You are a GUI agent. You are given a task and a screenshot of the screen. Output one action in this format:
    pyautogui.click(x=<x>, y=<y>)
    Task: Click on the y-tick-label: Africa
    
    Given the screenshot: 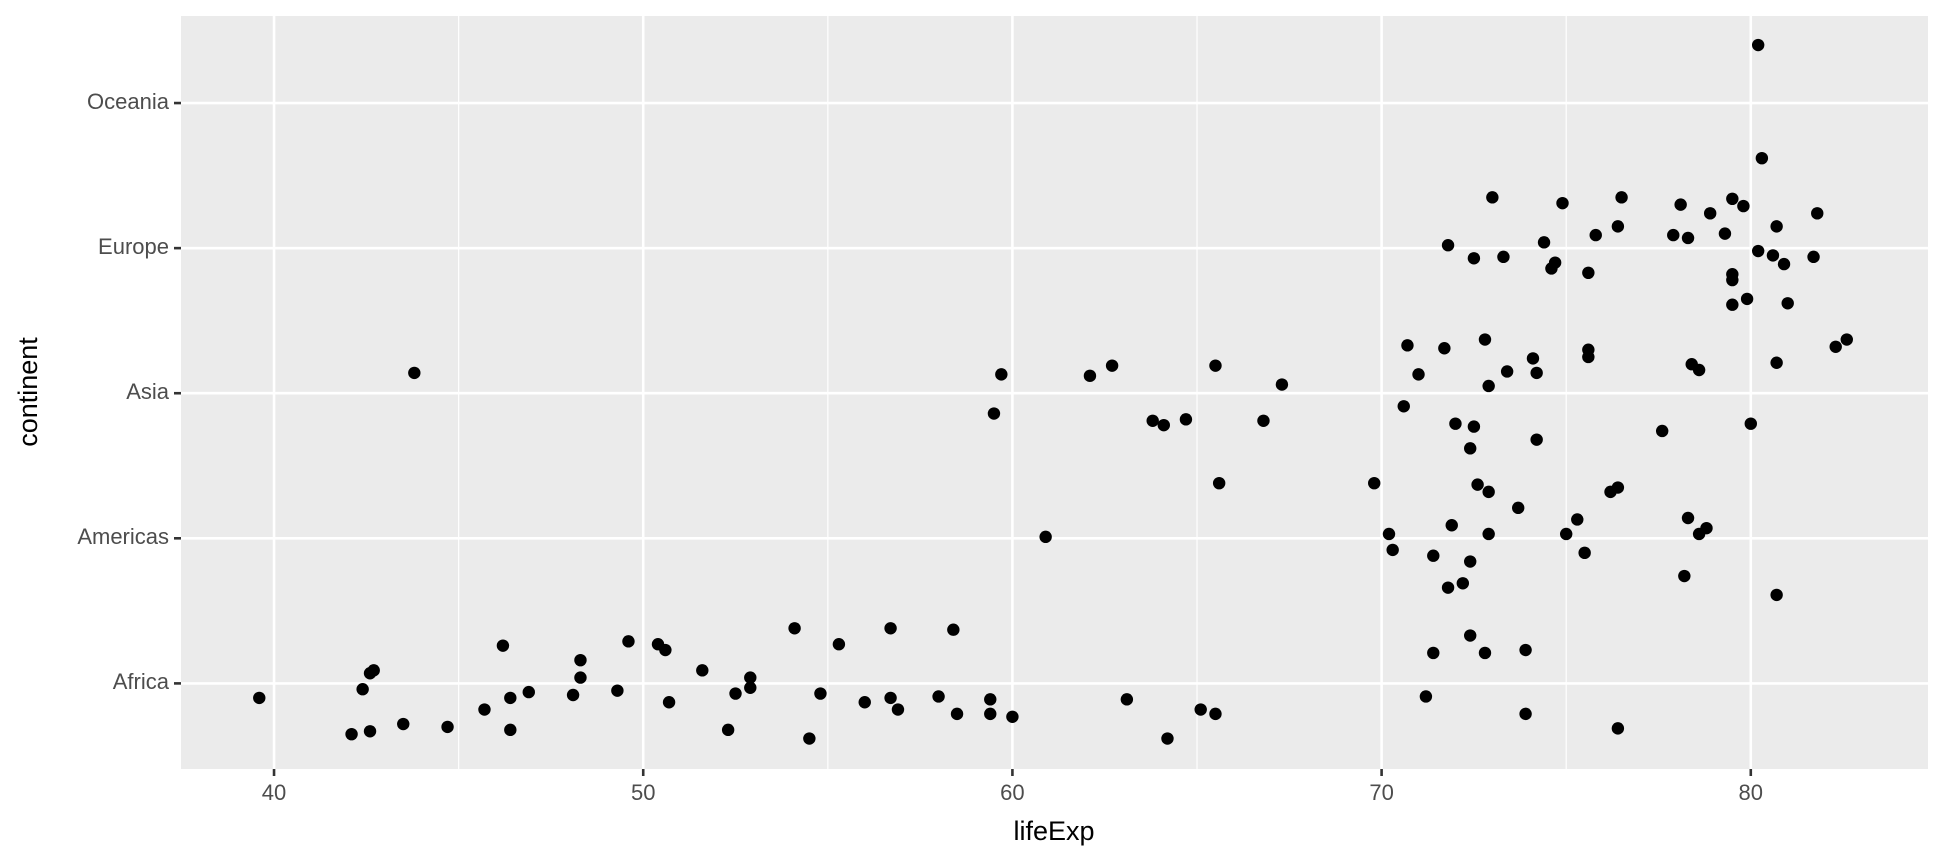 What is the action you would take?
    pyautogui.click(x=141, y=681)
    